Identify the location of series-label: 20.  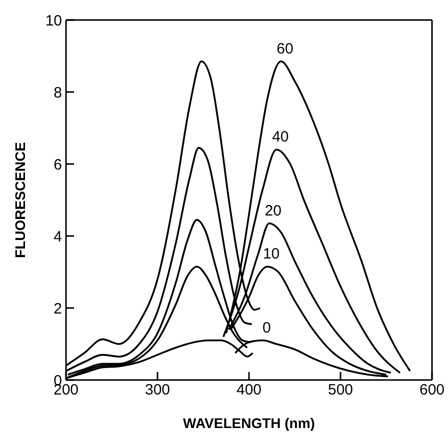
(273, 211).